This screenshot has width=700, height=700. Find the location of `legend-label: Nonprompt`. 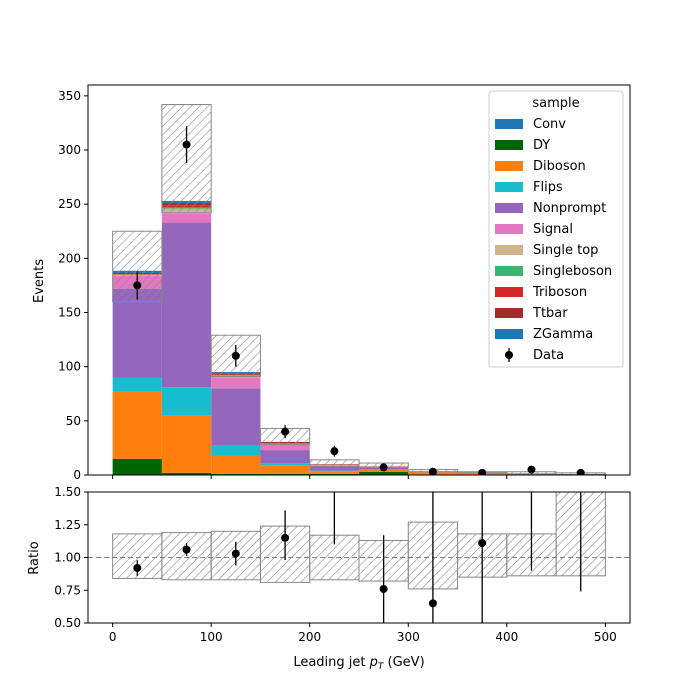

legend-label: Nonprompt is located at coordinates (569, 208).